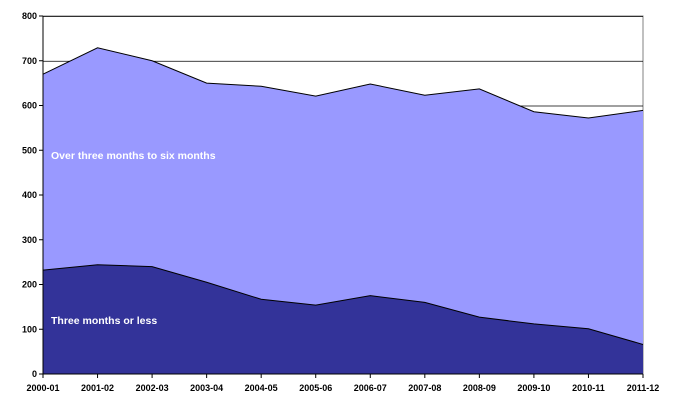  What do you see at coordinates (29, 61) in the screenshot?
I see `y-tick-label: 700` at bounding box center [29, 61].